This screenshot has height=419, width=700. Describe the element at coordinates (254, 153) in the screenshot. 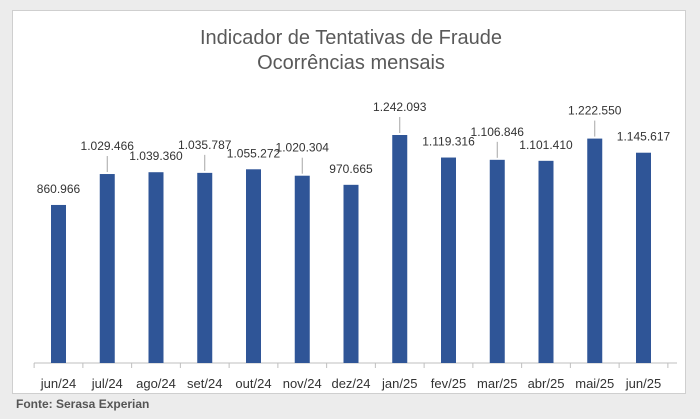

I see `bar-value-label: 1.055.272` at that location.